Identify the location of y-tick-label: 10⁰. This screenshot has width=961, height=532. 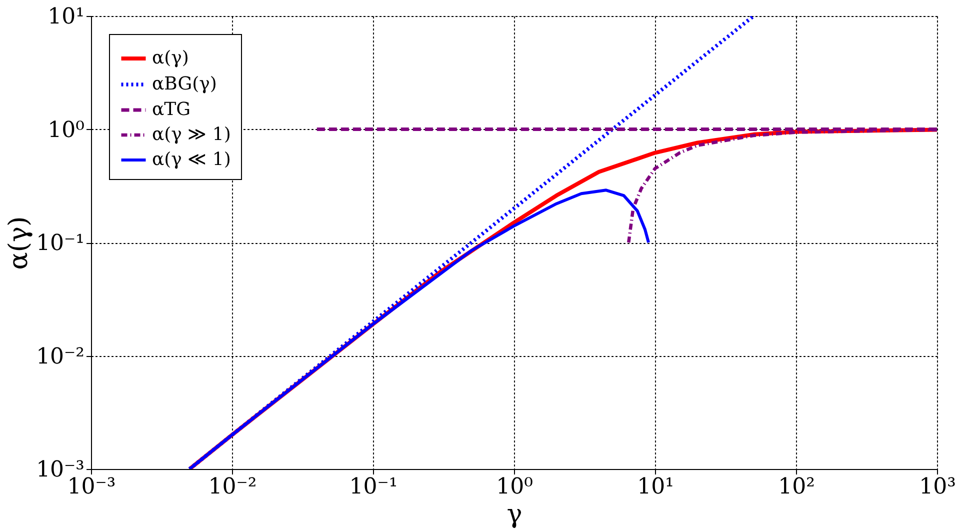
(66, 130).